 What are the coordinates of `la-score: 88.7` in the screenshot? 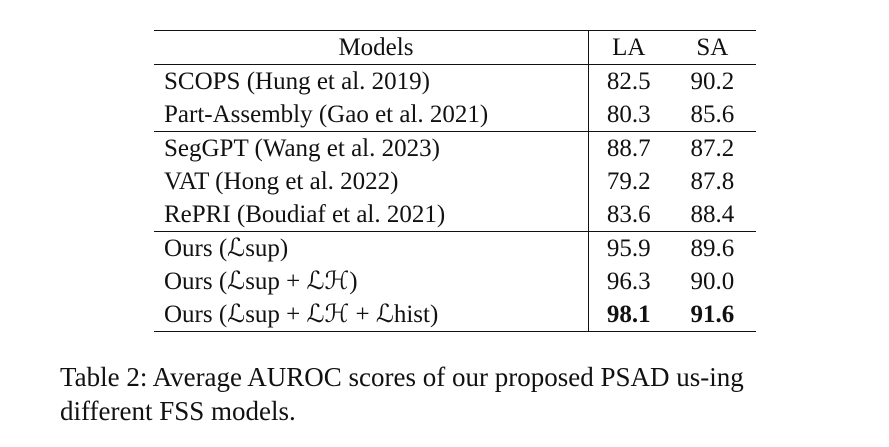 It's located at (628, 148).